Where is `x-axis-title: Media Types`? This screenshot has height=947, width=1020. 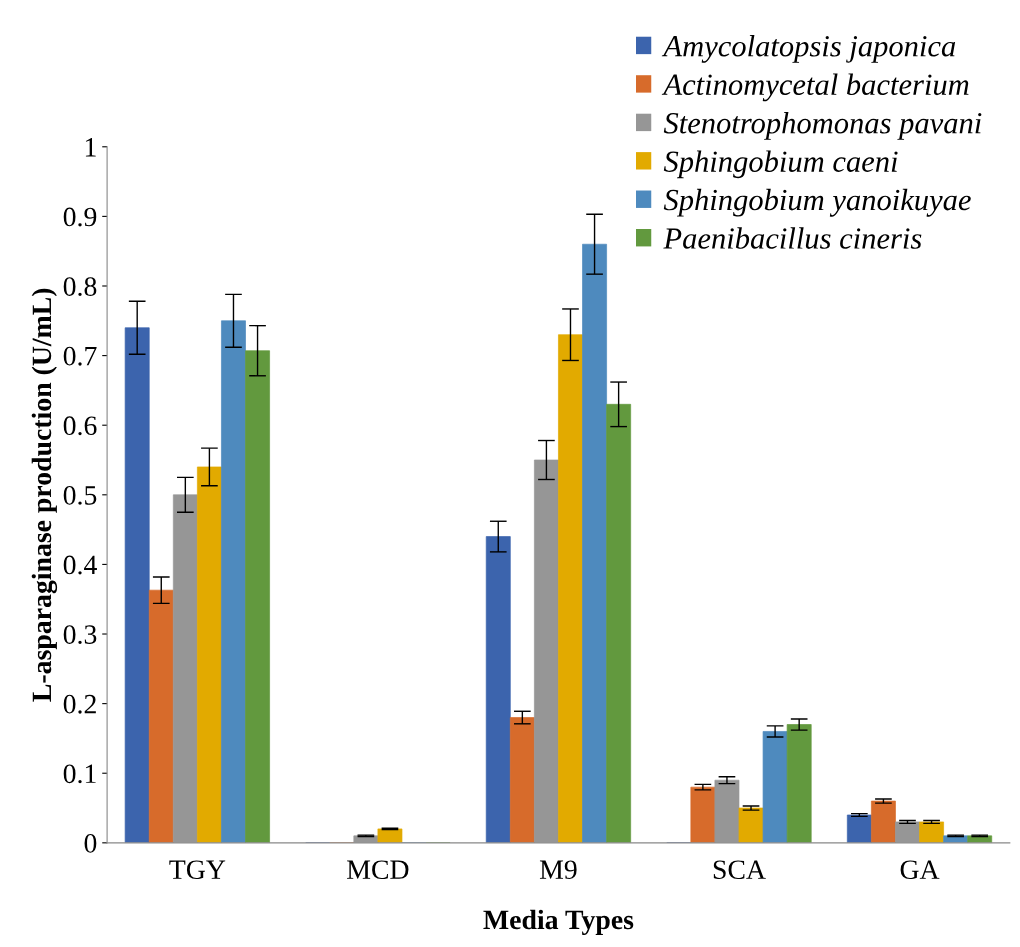 x-axis-title: Media Types is located at coordinates (558, 922).